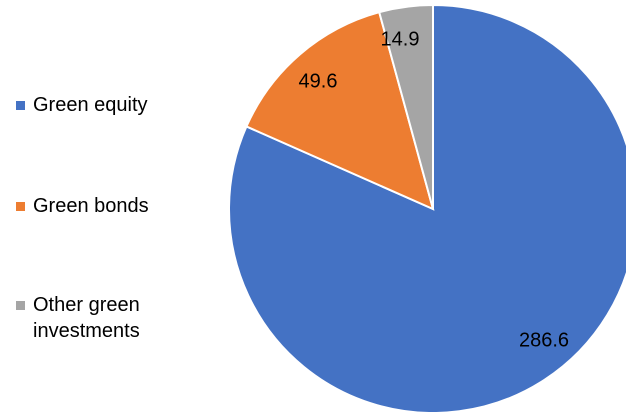 Image resolution: width=626 pixels, height=412 pixels. I want to click on data-label-other-green-investments: 14.9, so click(400, 39).